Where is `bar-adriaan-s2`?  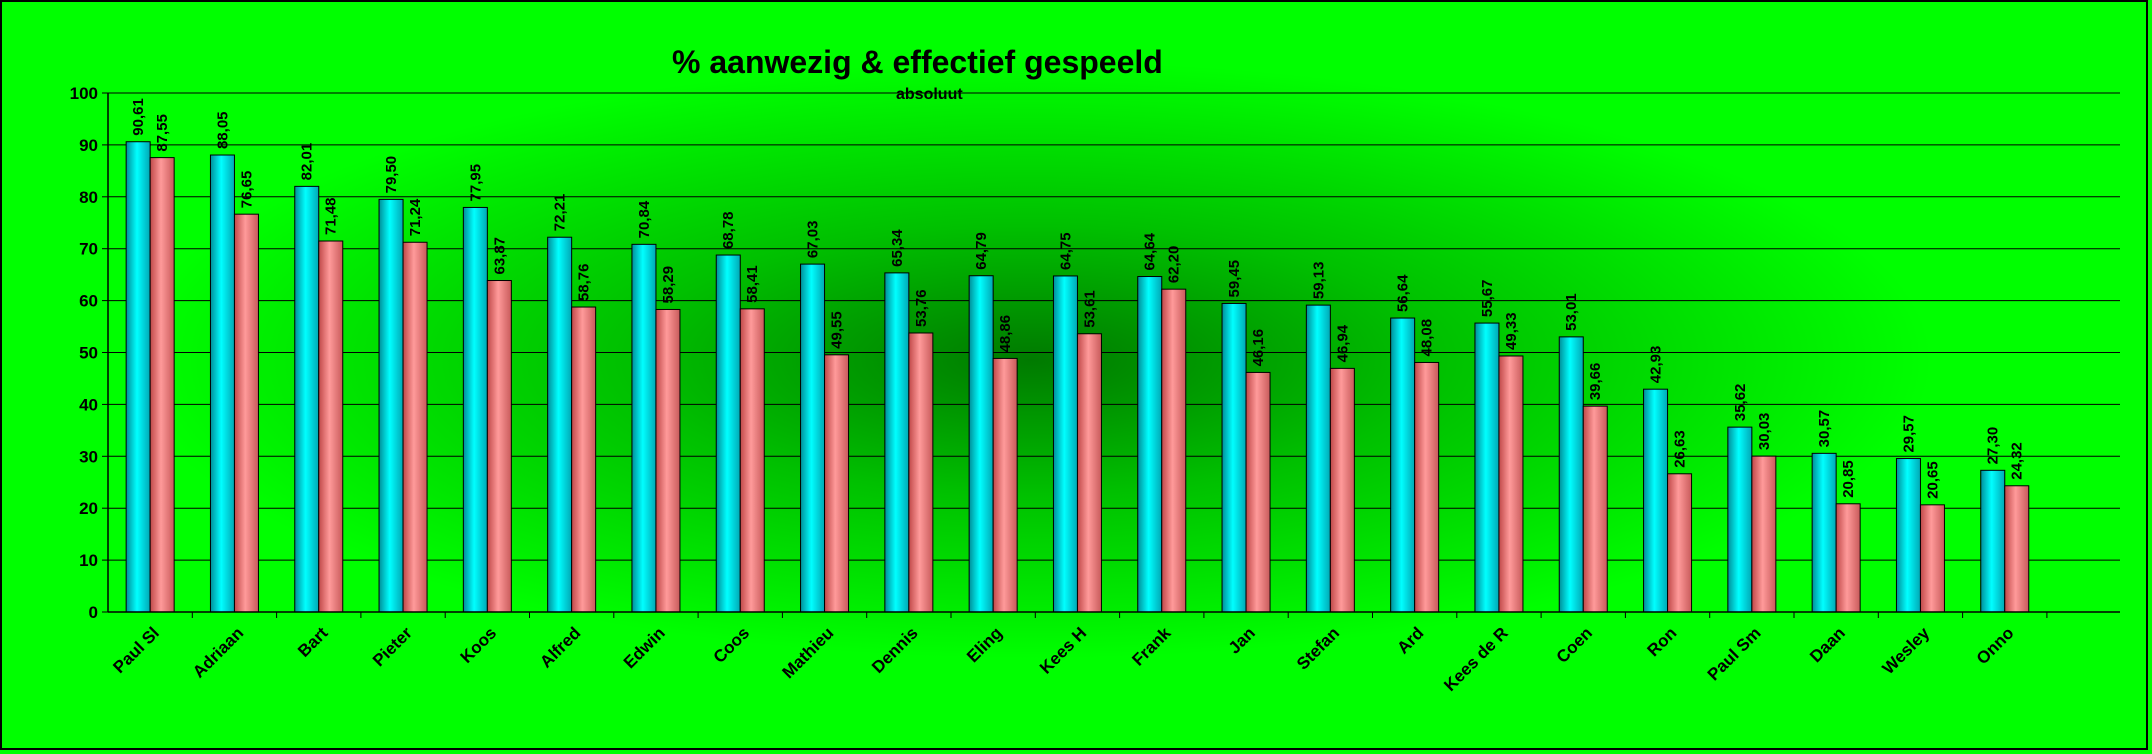 bar-adriaan-s2 is located at coordinates (246, 413).